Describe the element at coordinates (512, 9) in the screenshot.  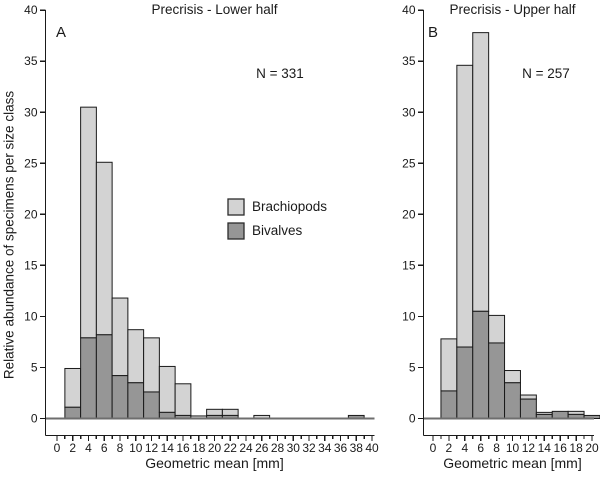
I see `panel-b-title: Precrisis - Upper half` at that location.